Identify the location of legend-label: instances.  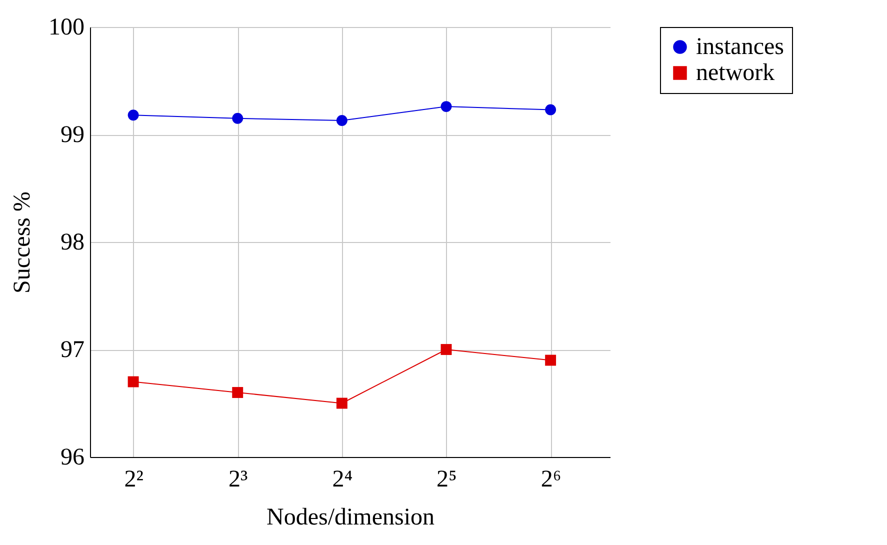
(740, 47).